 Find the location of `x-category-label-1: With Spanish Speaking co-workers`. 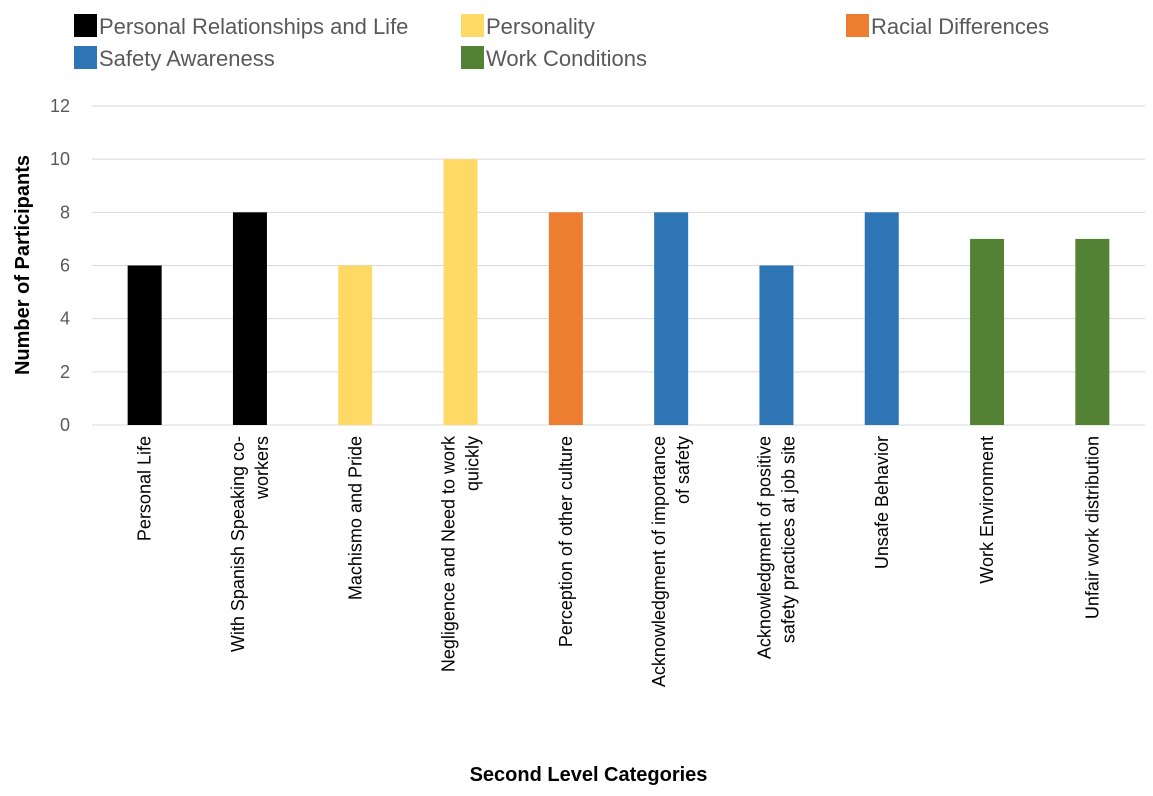

x-category-label-1: With Spanish Speaking co-workers is located at coordinates (250, 544).